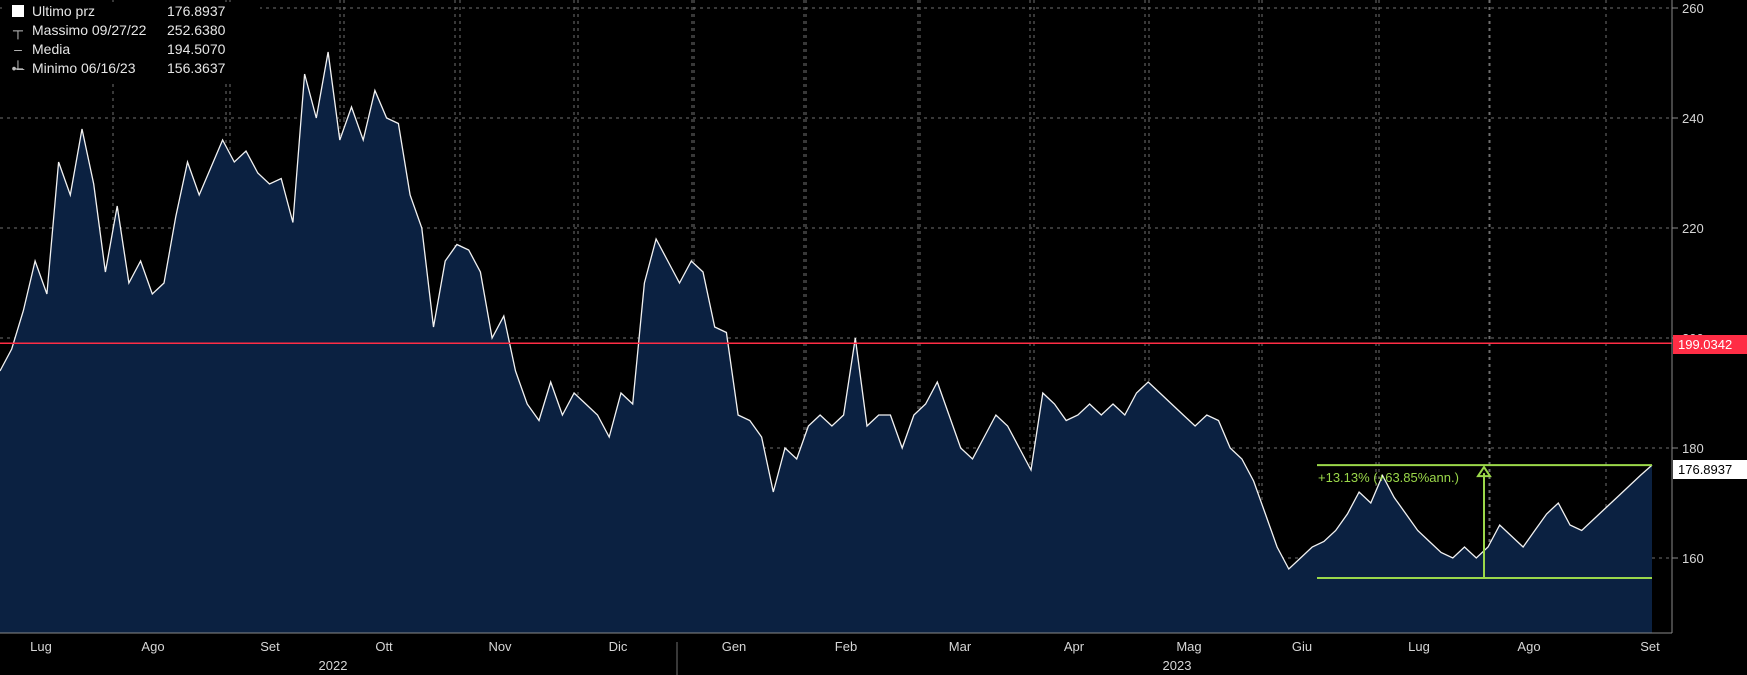 Image resolution: width=1747 pixels, height=675 pixels. I want to click on y-tick-label: 220, so click(1693, 228).